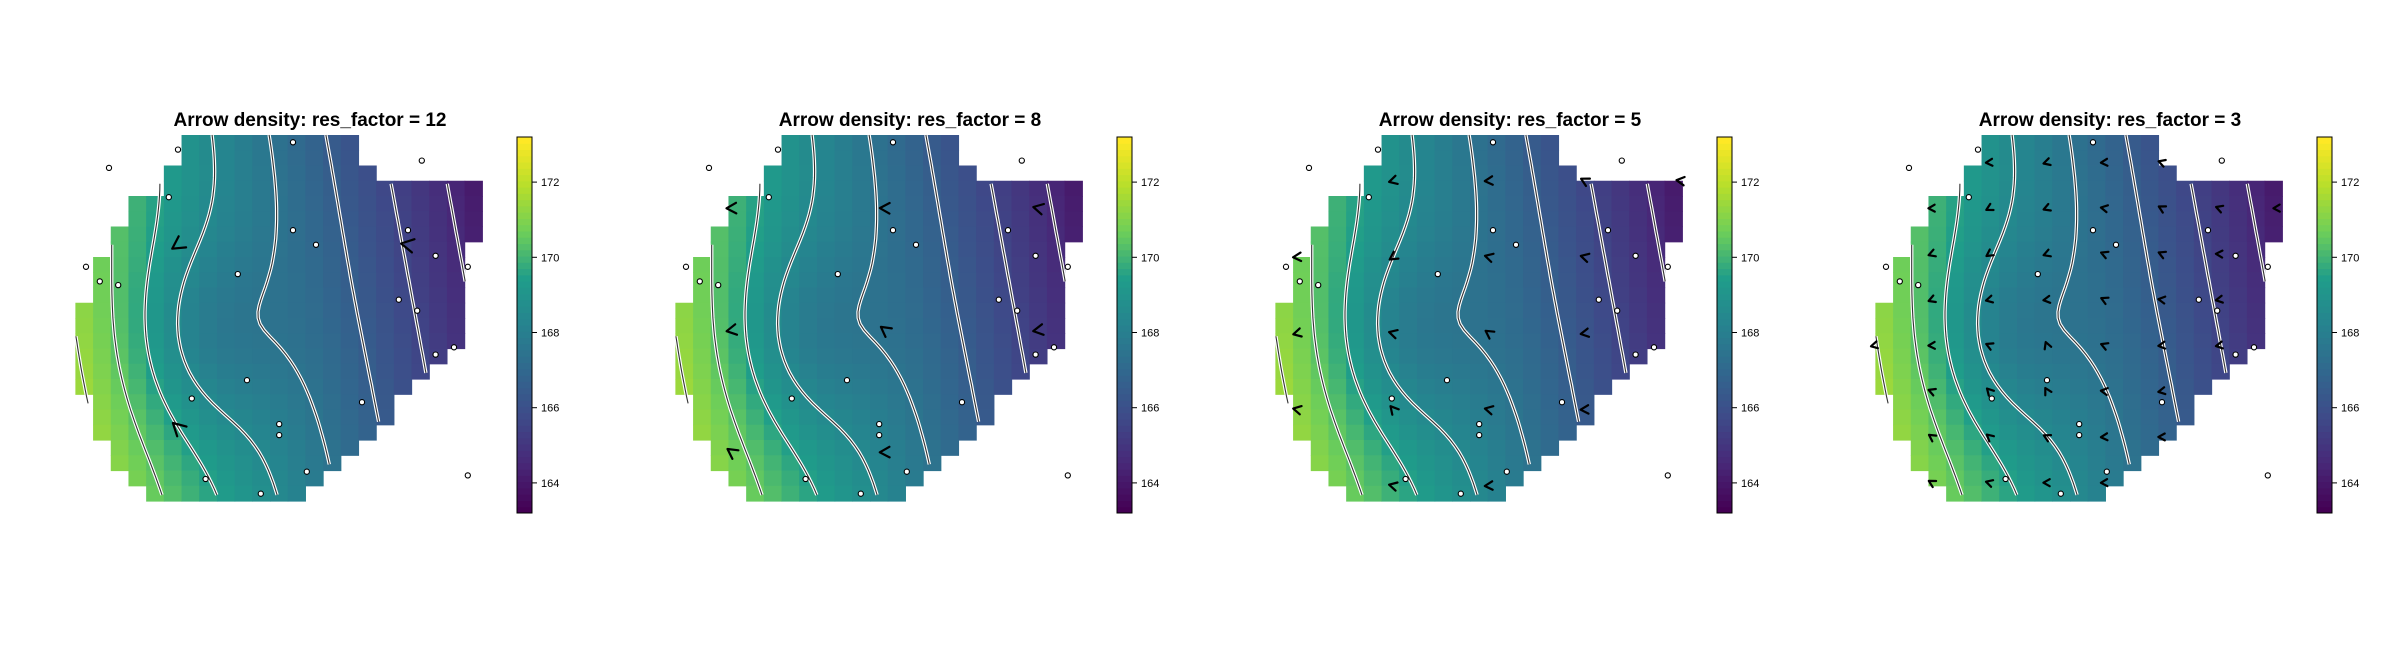 The image size is (2400, 650). Describe the element at coordinates (550, 484) in the screenshot. I see `colorbar-tick-label: 164` at that location.